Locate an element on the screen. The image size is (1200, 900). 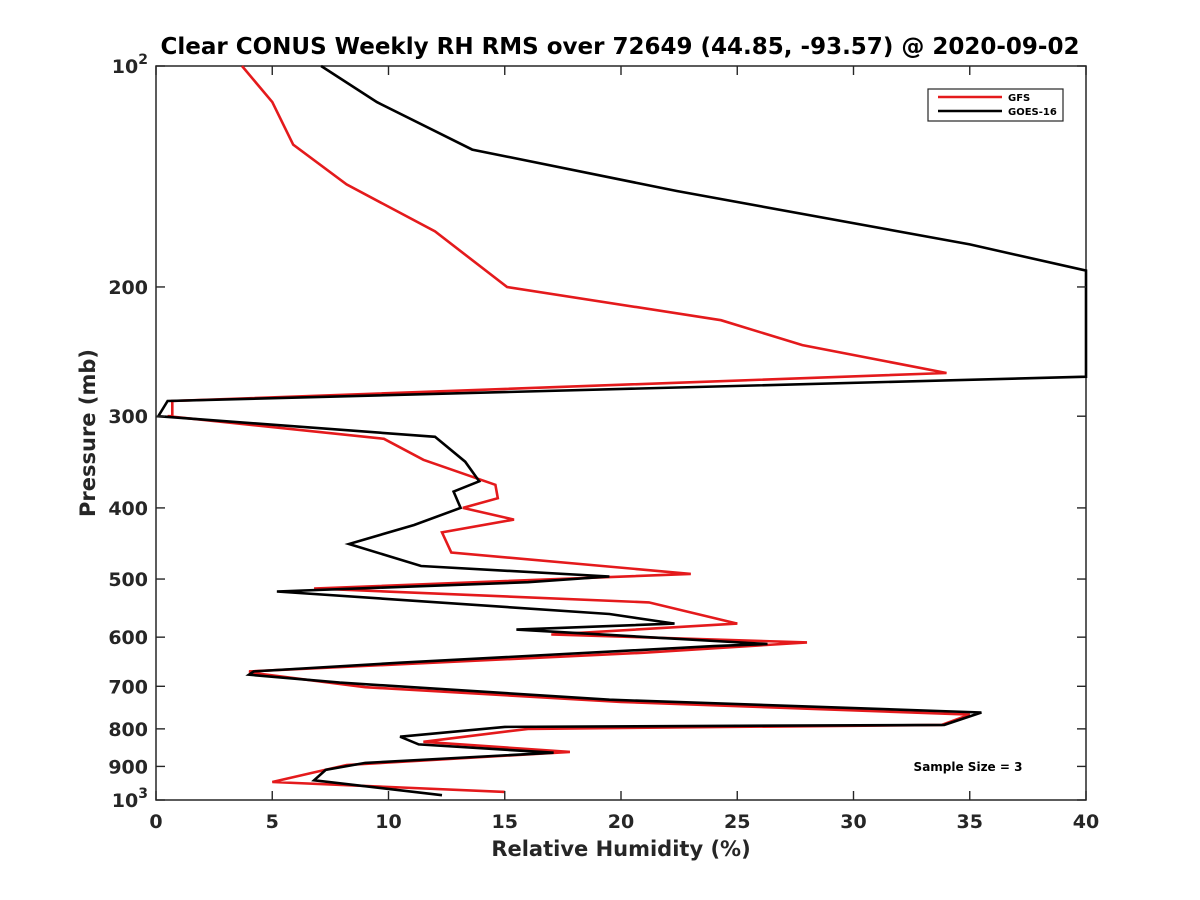
y-tick-label: 200 is located at coordinates (128, 288).